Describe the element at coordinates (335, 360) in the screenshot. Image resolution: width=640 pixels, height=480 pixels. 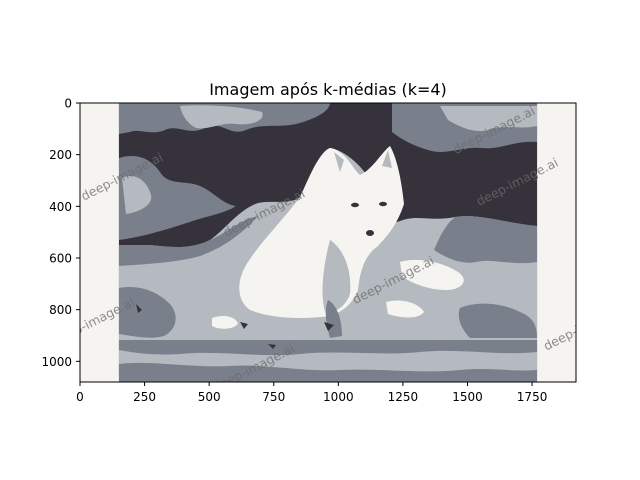
I see `cluster-light-ground-mid` at that location.